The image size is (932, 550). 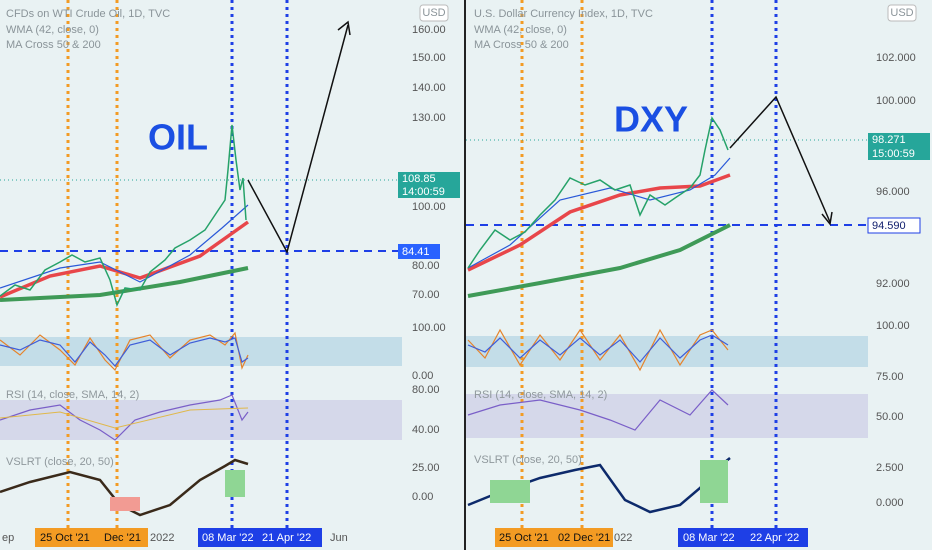 I want to click on date-label: 22 Apr '22, so click(x=774, y=538).